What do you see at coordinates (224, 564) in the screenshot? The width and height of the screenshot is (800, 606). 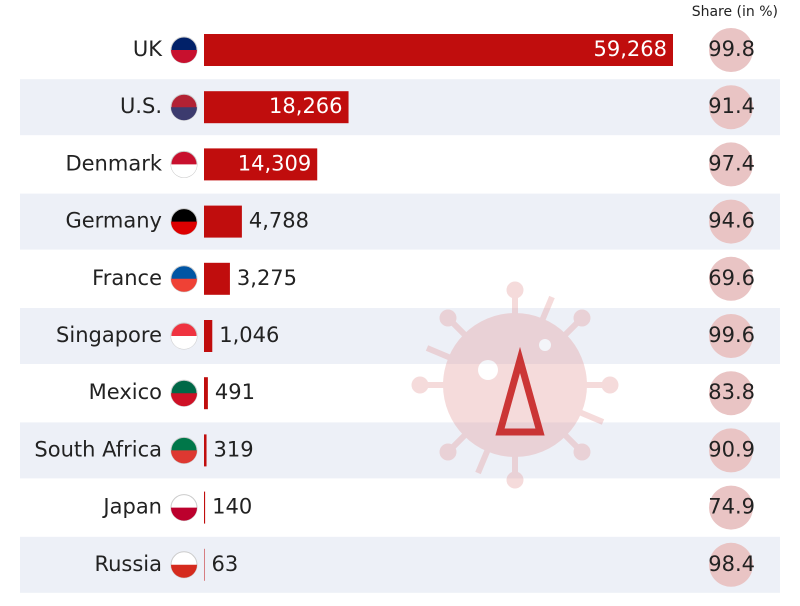 I see `value-label: 63` at bounding box center [224, 564].